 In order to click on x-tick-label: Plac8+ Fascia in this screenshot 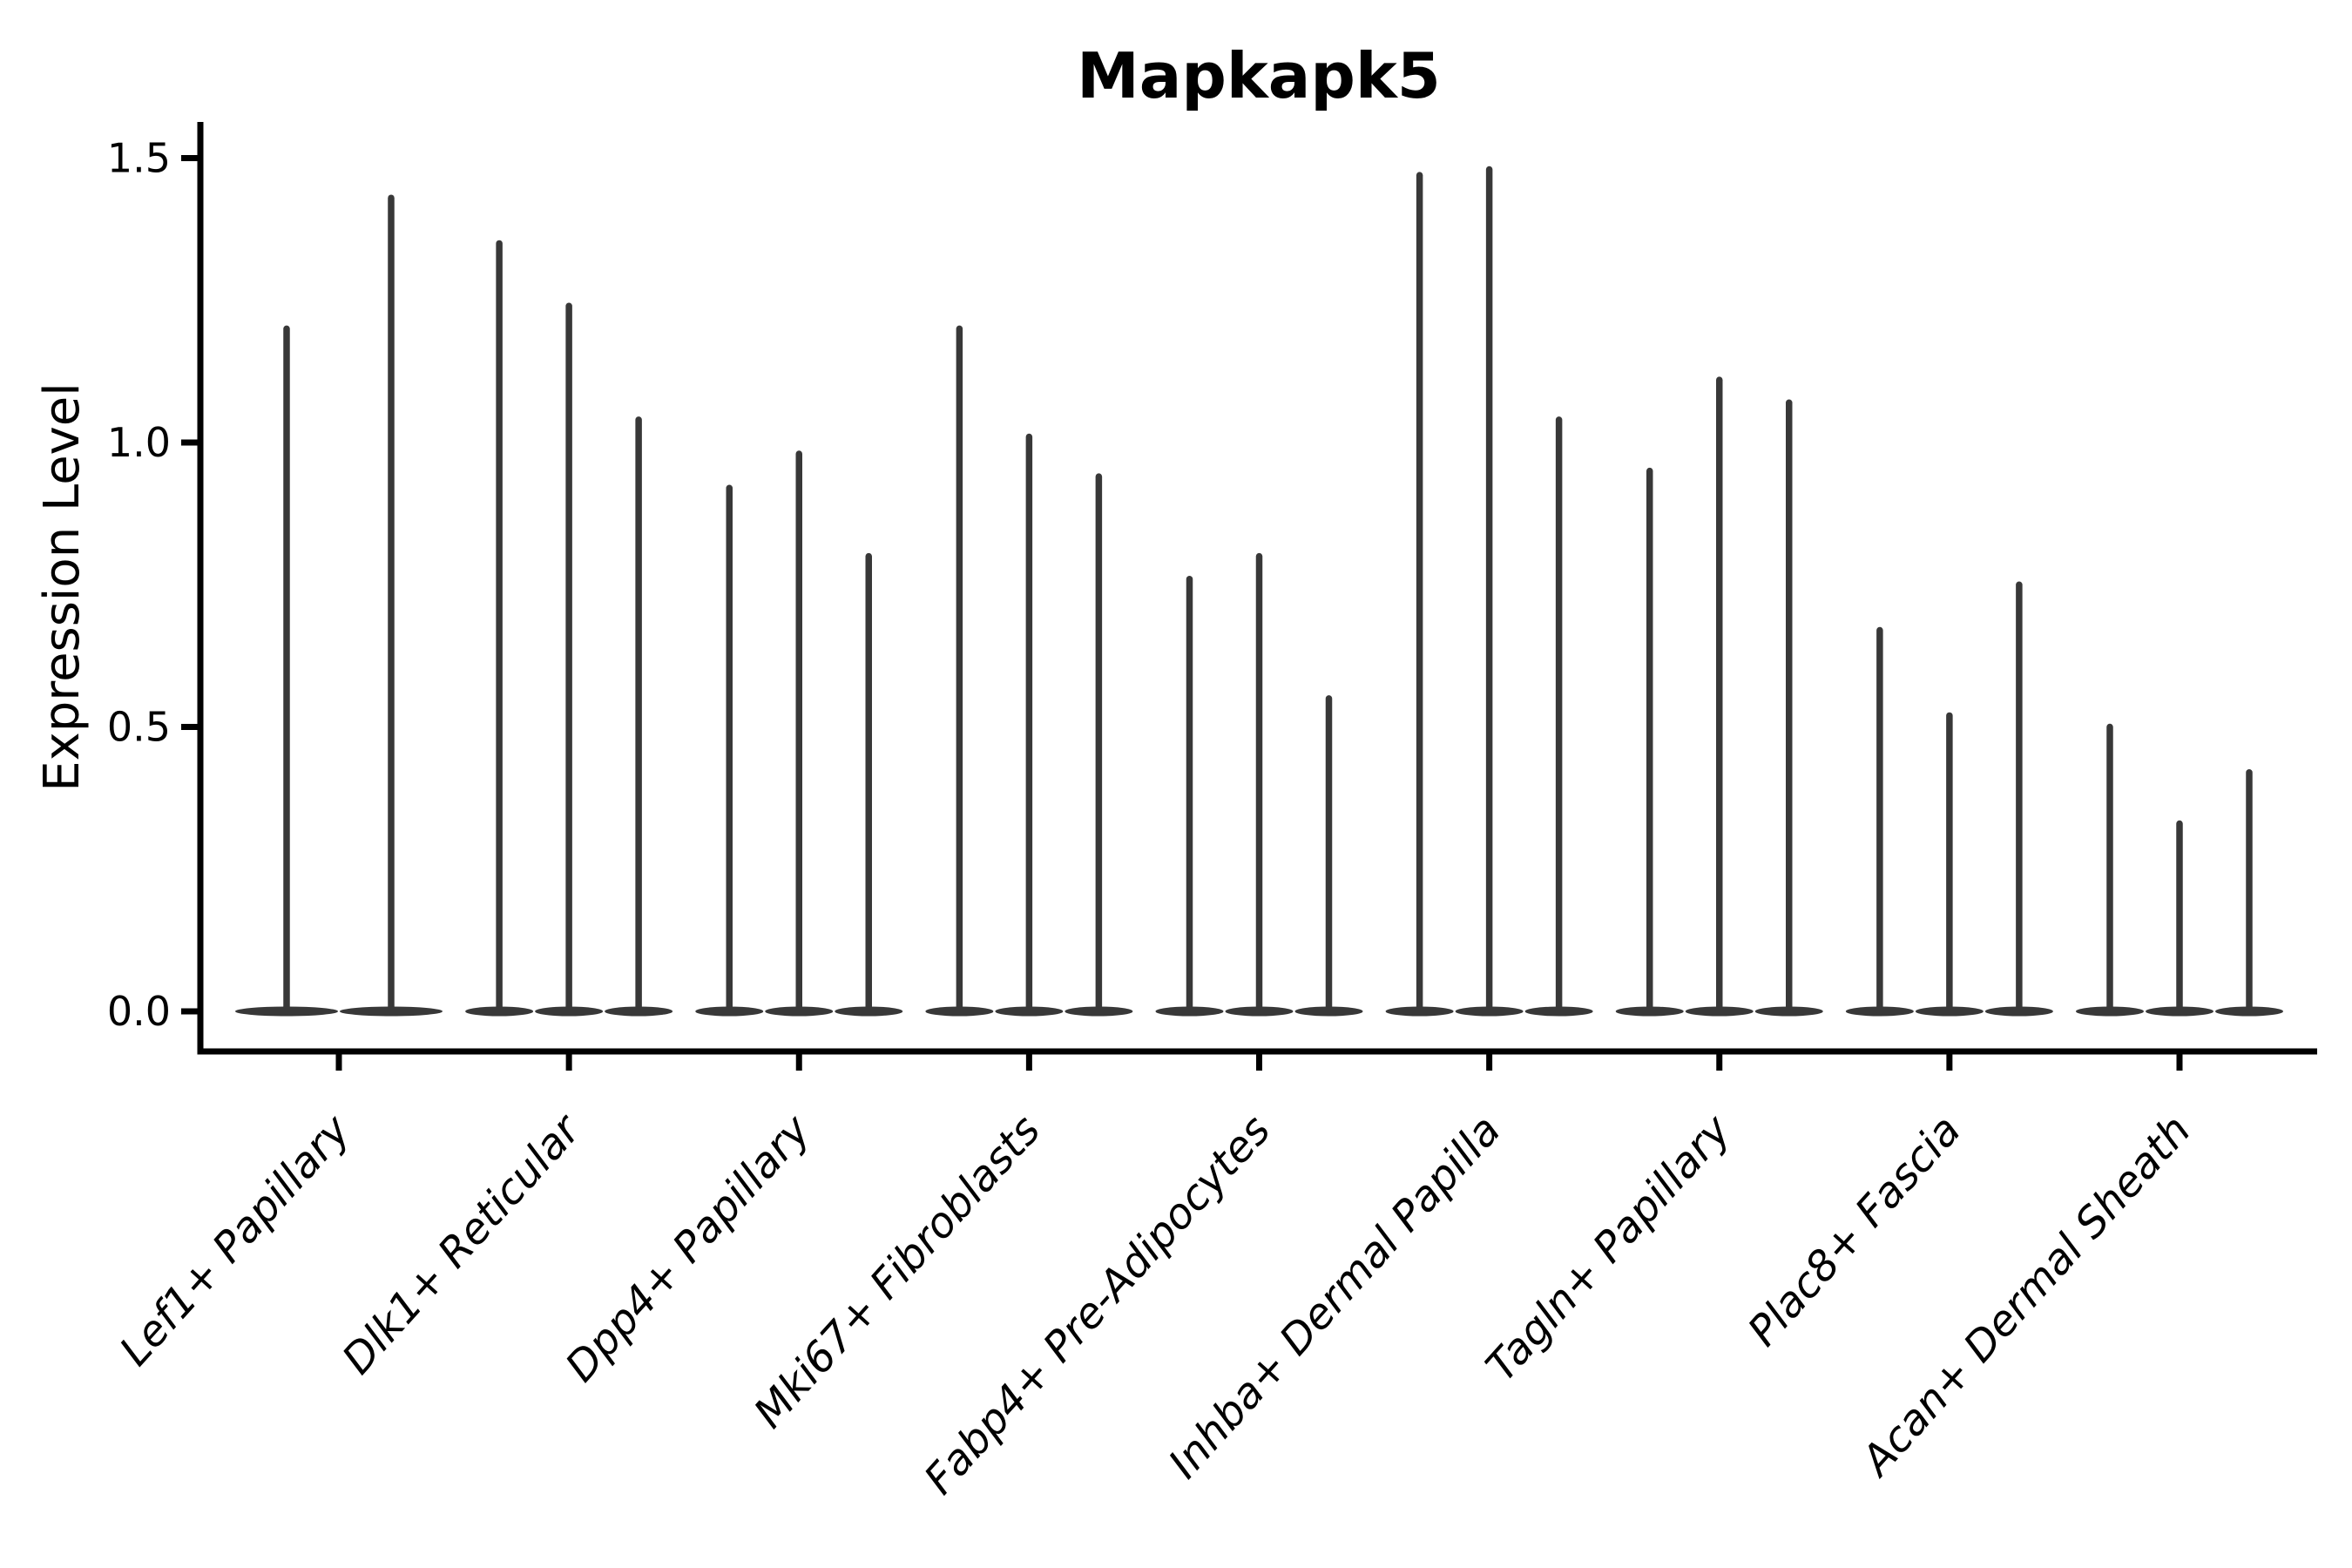, I will do `click(1854, 1231)`.